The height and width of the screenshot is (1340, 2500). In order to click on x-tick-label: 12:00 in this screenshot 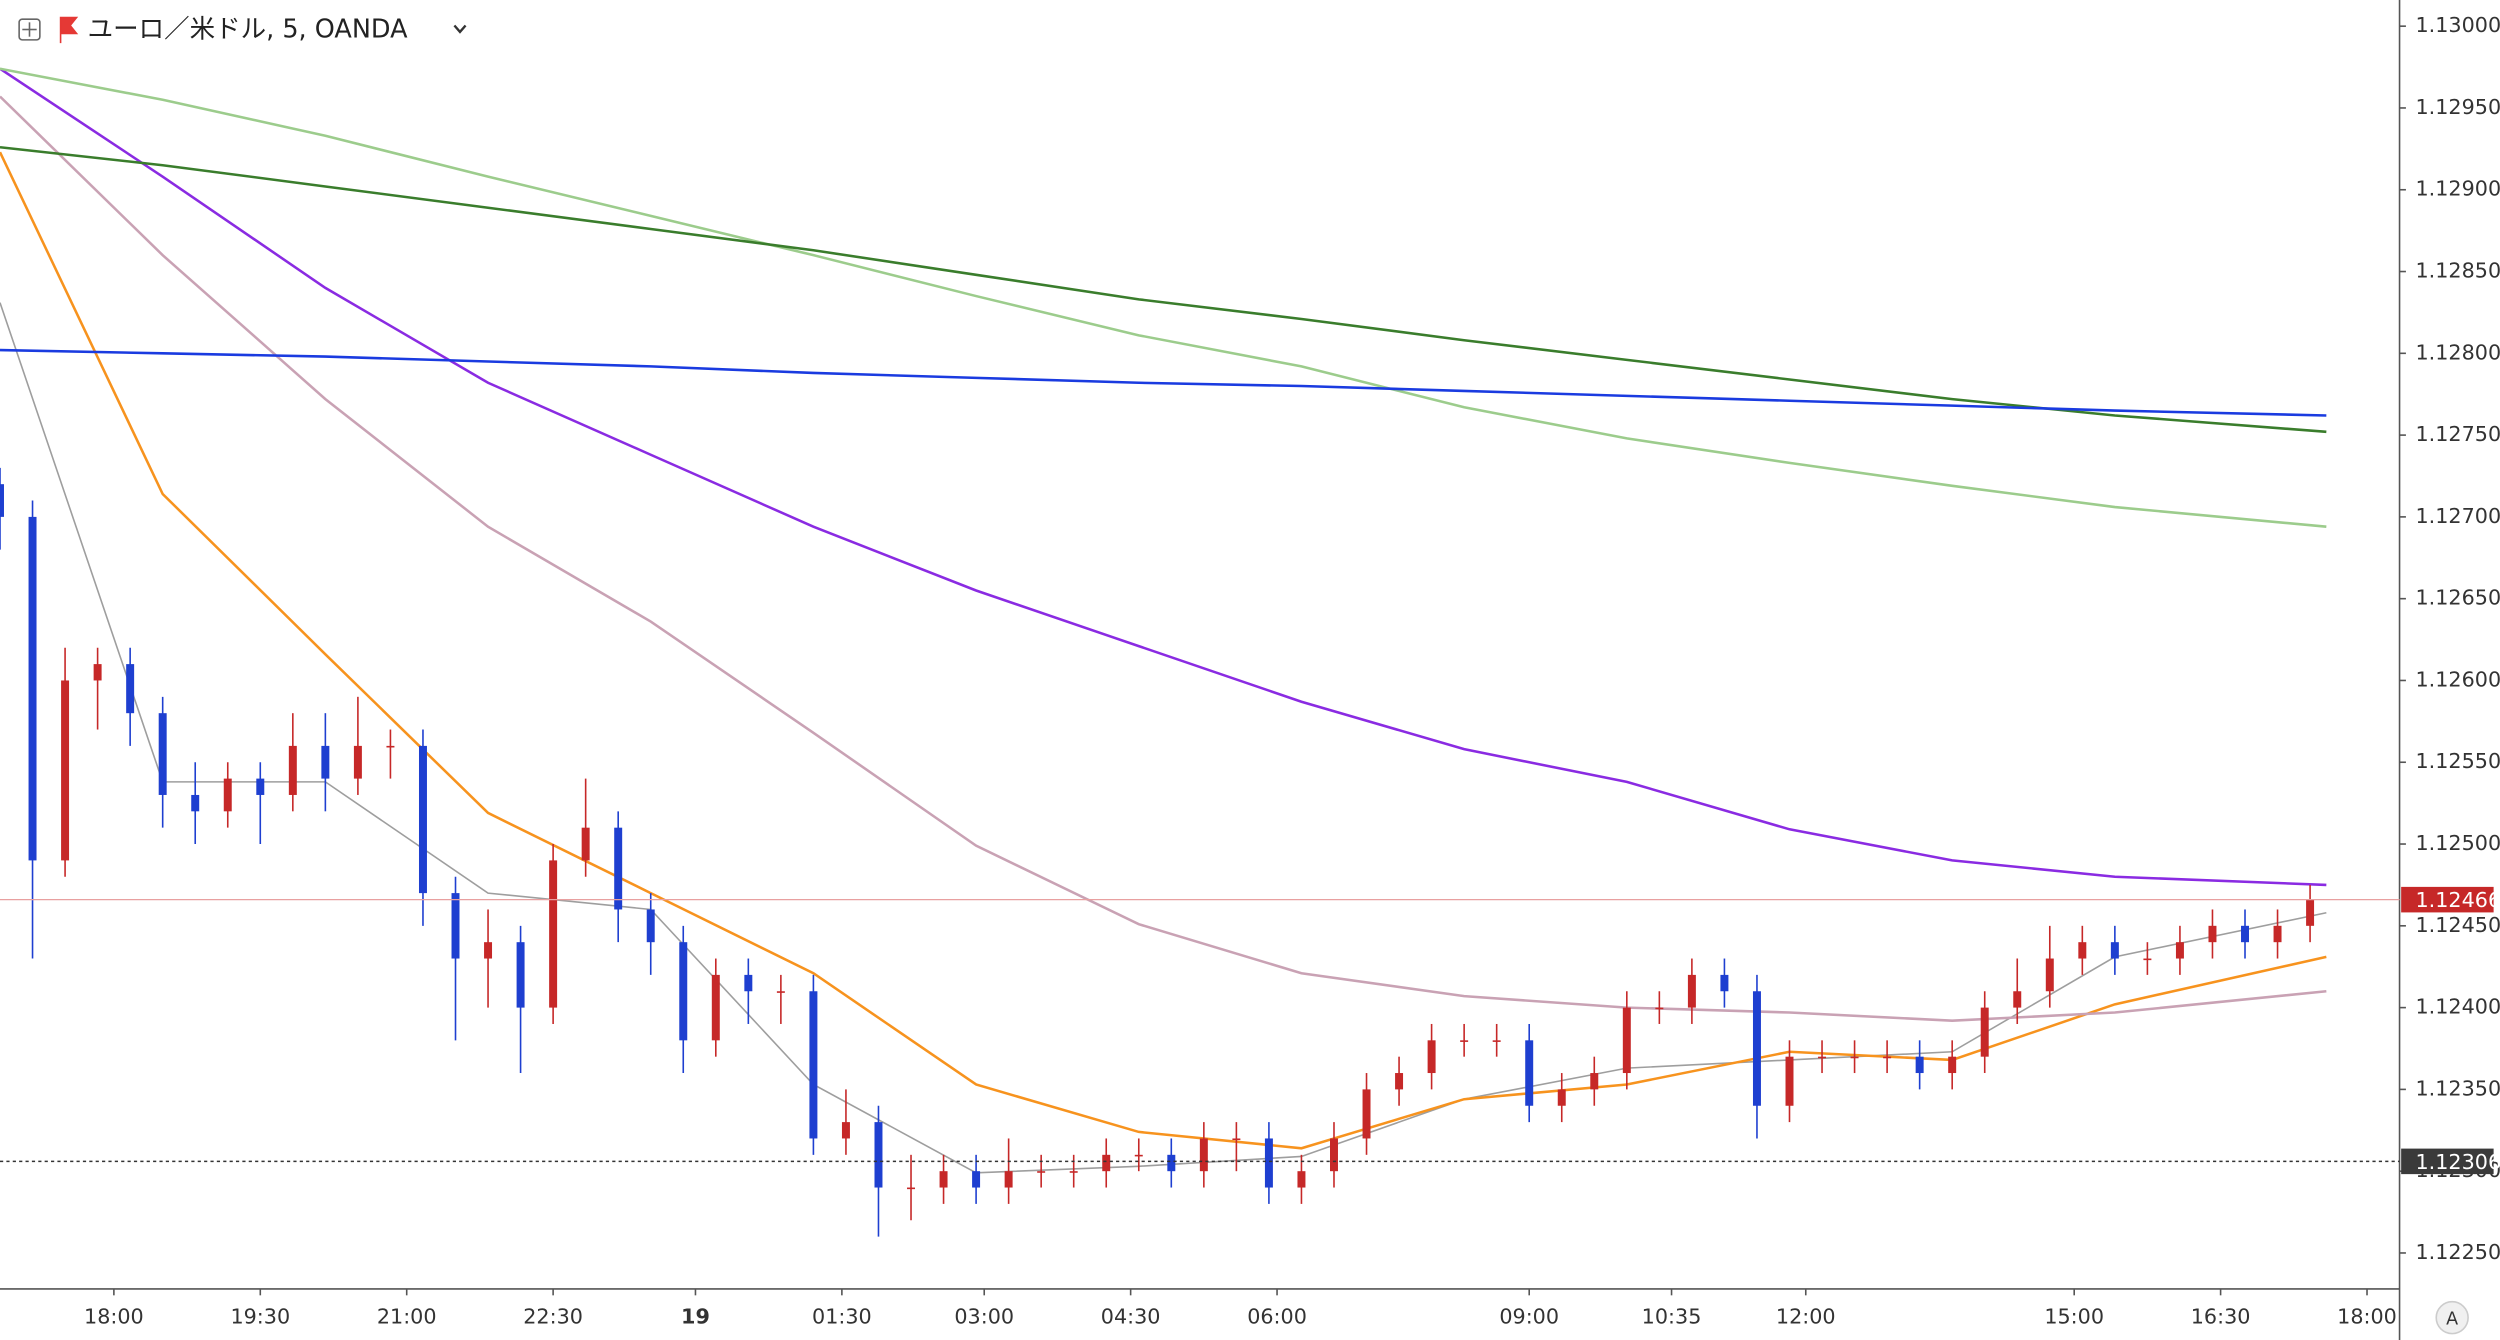, I will do `click(1806, 1317)`.